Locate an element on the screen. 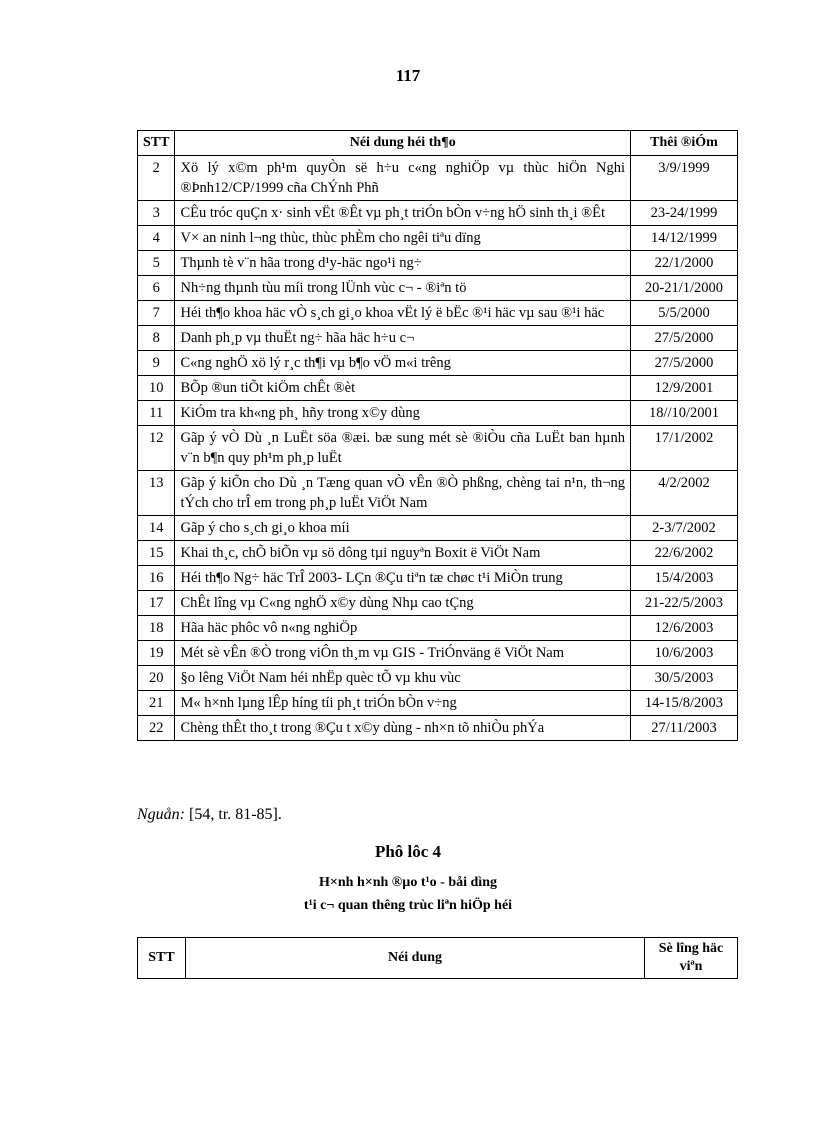 This screenshot has height=1123, width=816. row-stt: 17 is located at coordinates (156, 603).